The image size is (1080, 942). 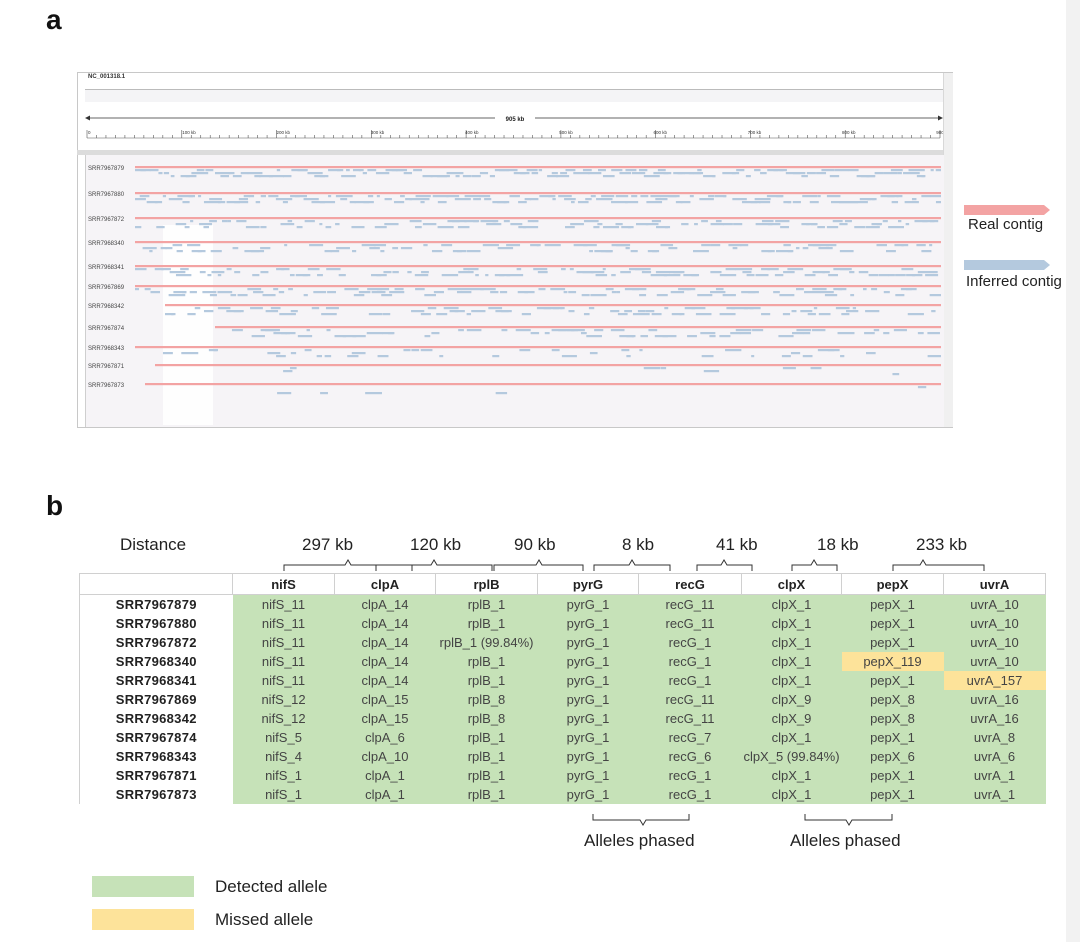 I want to click on allele-cell: recG_1, so click(x=690, y=775).